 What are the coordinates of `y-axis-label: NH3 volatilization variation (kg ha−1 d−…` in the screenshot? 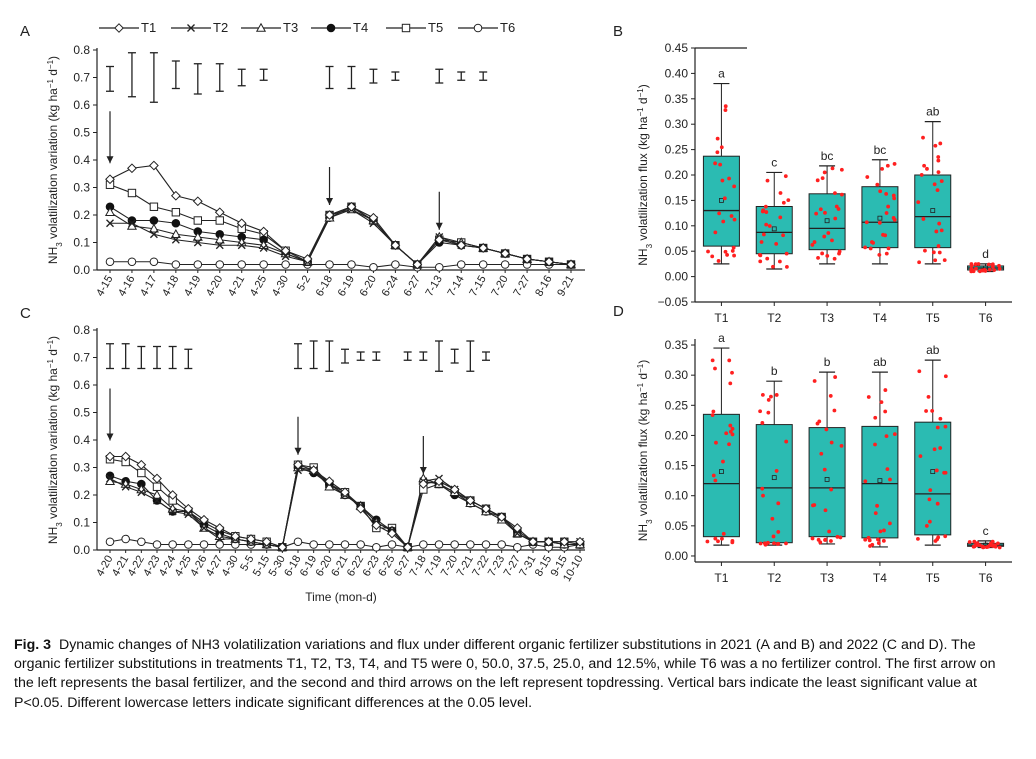 It's located at (55, 440).